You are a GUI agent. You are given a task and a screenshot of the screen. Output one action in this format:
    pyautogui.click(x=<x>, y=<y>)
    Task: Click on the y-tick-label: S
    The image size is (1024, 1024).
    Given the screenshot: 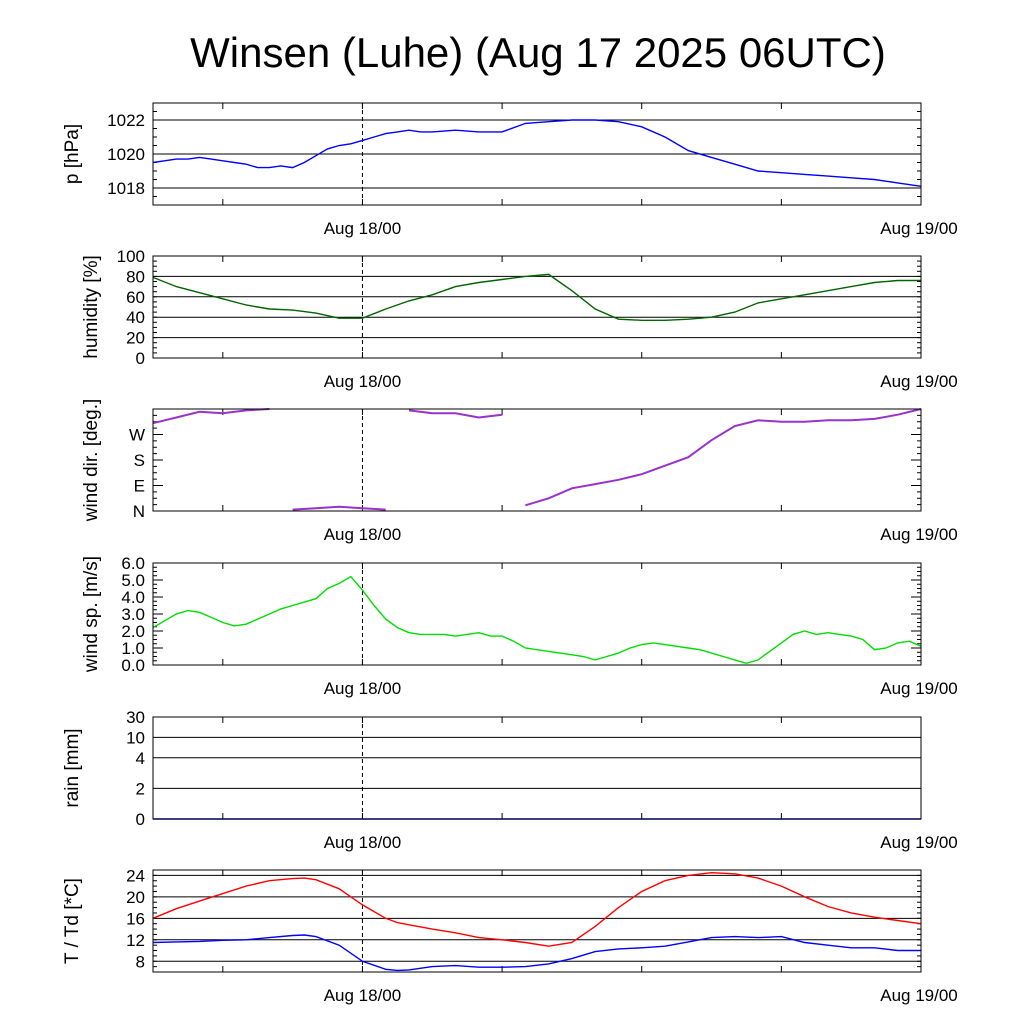 What is the action you would take?
    pyautogui.click(x=139, y=460)
    